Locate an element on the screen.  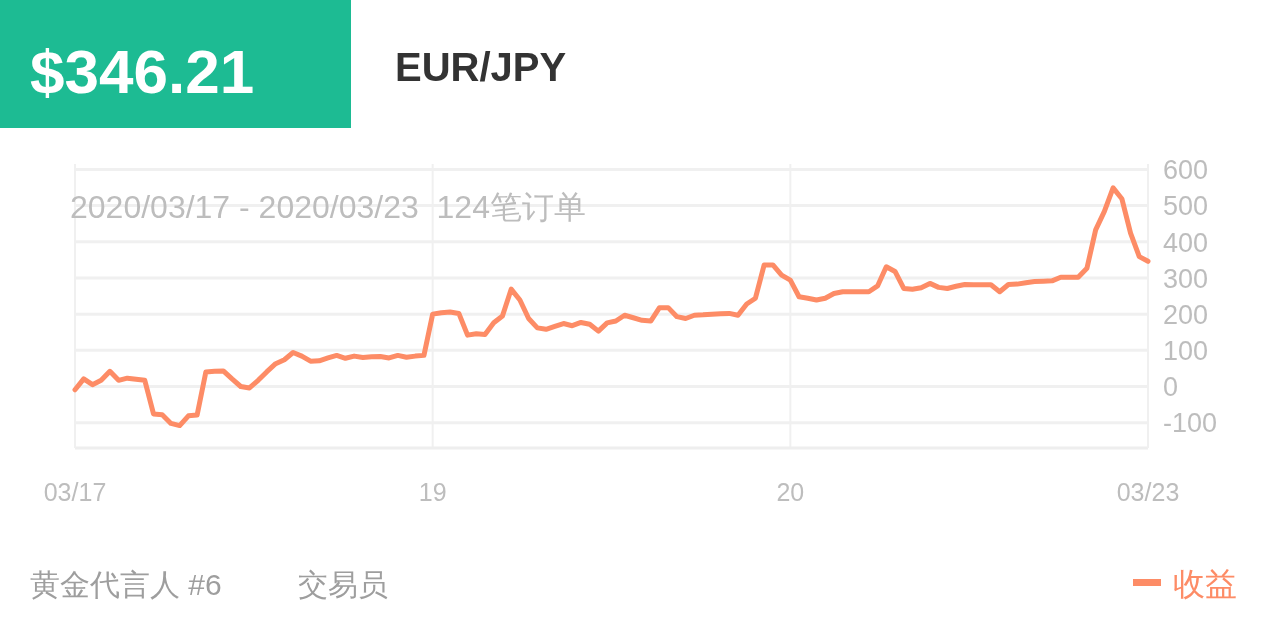
y-tick-label: 200 is located at coordinates (1186, 314).